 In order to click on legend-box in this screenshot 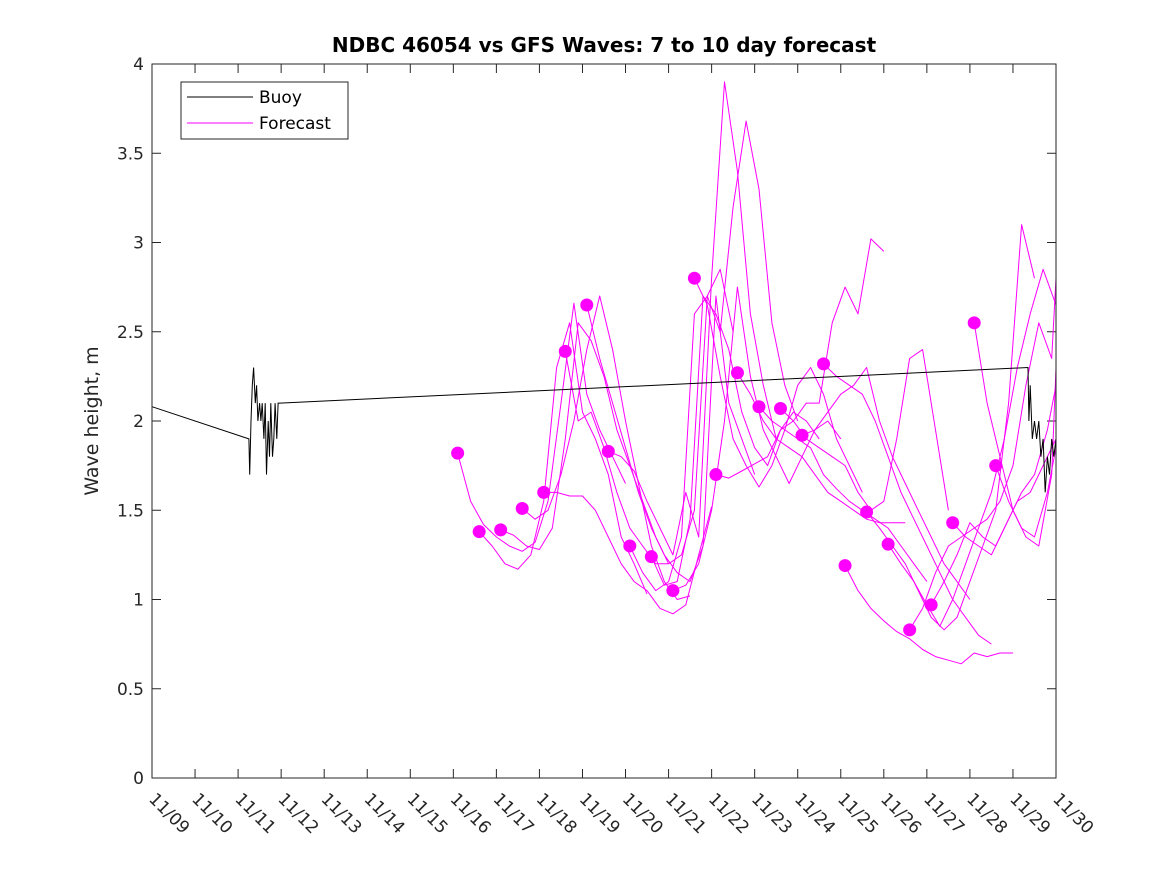, I will do `click(264, 110)`.